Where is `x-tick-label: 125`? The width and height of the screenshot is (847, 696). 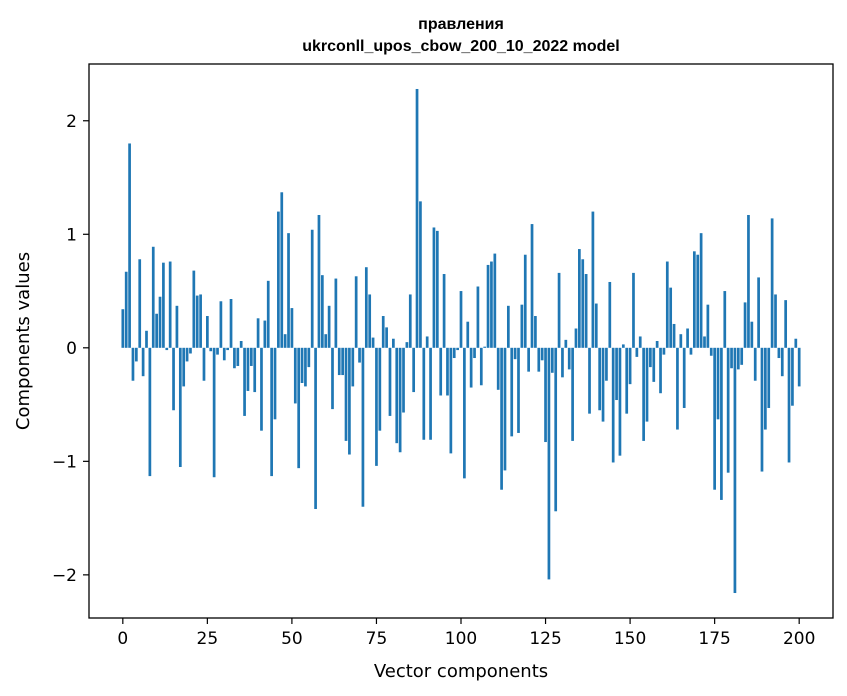
x-tick-label: 125 is located at coordinates (545, 639).